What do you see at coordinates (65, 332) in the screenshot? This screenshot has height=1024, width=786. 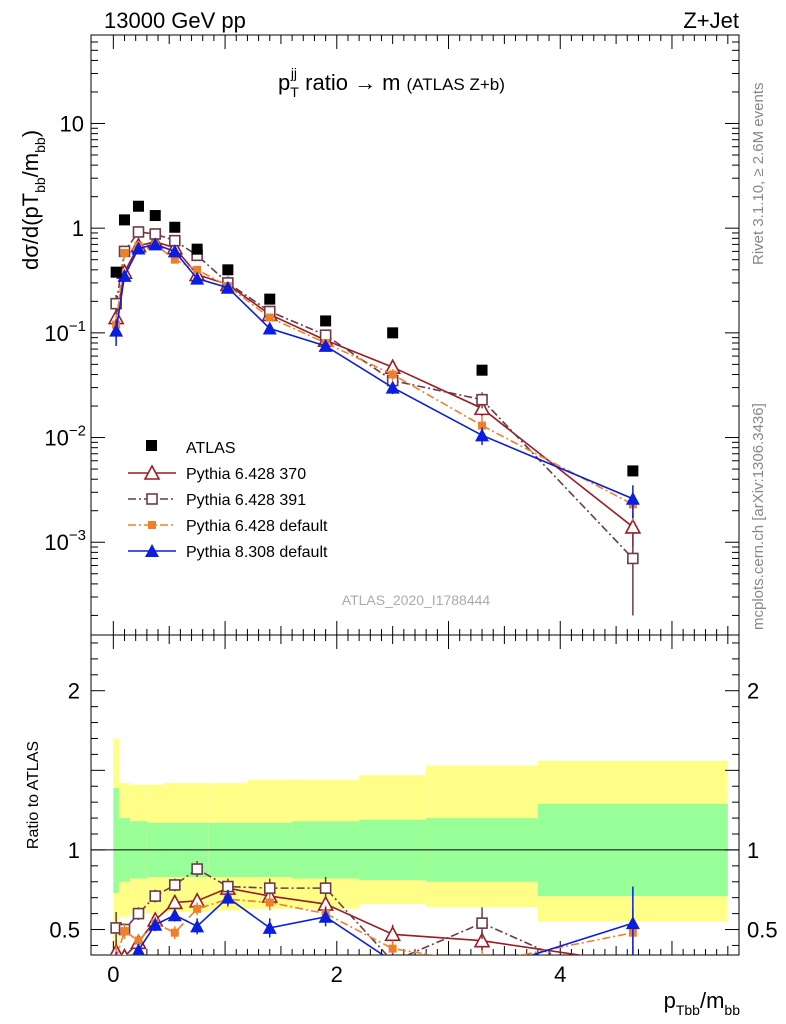 I see `y-tick-label: 10⁻¹` at bounding box center [65, 332].